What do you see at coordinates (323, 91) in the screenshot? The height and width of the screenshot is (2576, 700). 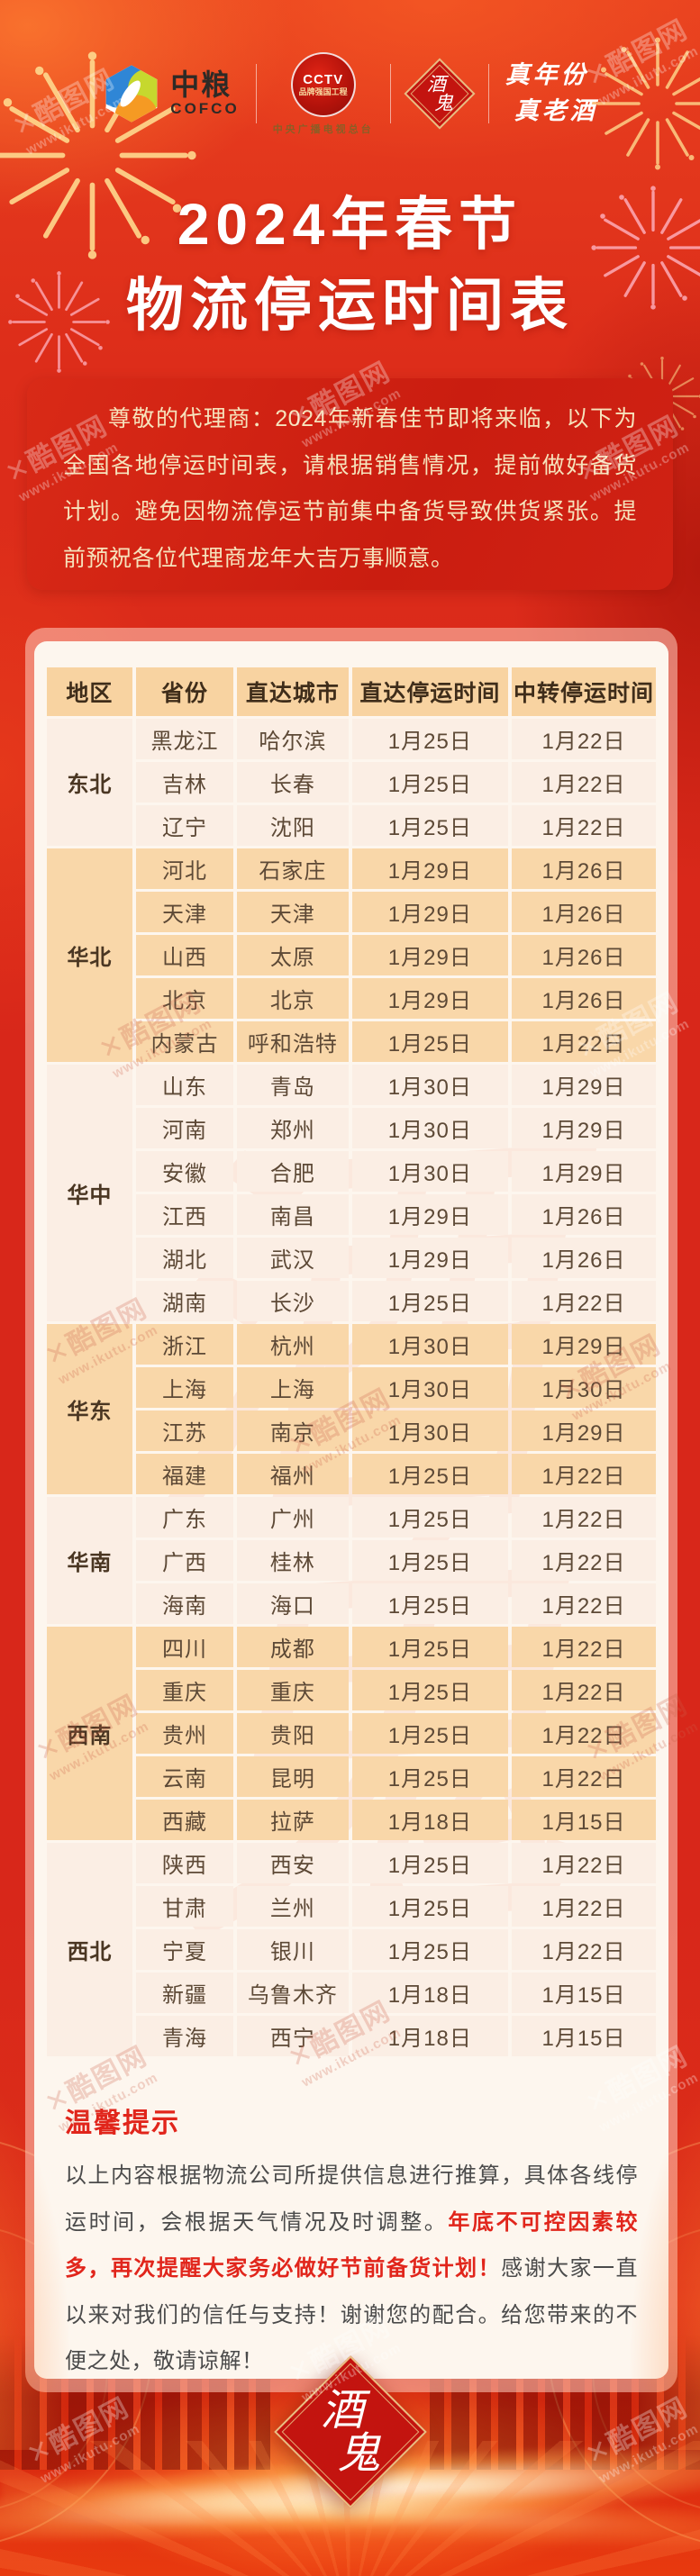 I see `cctv-subtext: 品牌强国工程` at bounding box center [323, 91].